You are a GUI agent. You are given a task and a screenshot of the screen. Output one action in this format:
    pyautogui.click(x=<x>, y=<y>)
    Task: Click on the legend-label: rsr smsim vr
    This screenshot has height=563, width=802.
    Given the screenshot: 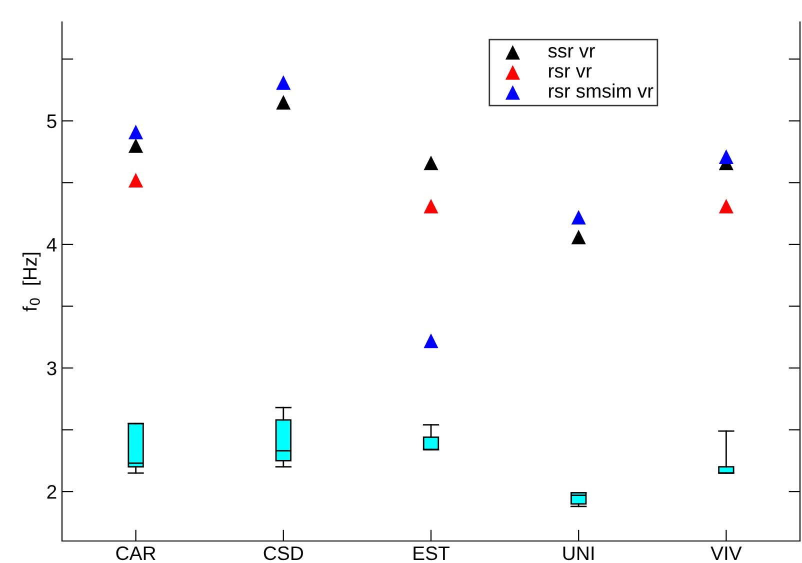 What is the action you would take?
    pyautogui.click(x=601, y=91)
    